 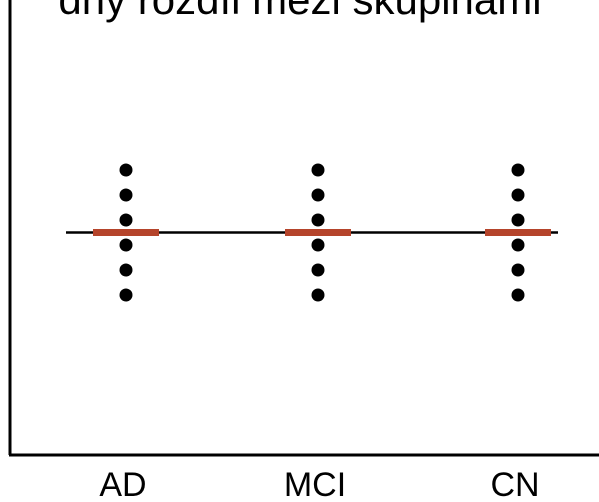 I want to click on x-tick-label-mci: MCI, so click(x=315, y=484).